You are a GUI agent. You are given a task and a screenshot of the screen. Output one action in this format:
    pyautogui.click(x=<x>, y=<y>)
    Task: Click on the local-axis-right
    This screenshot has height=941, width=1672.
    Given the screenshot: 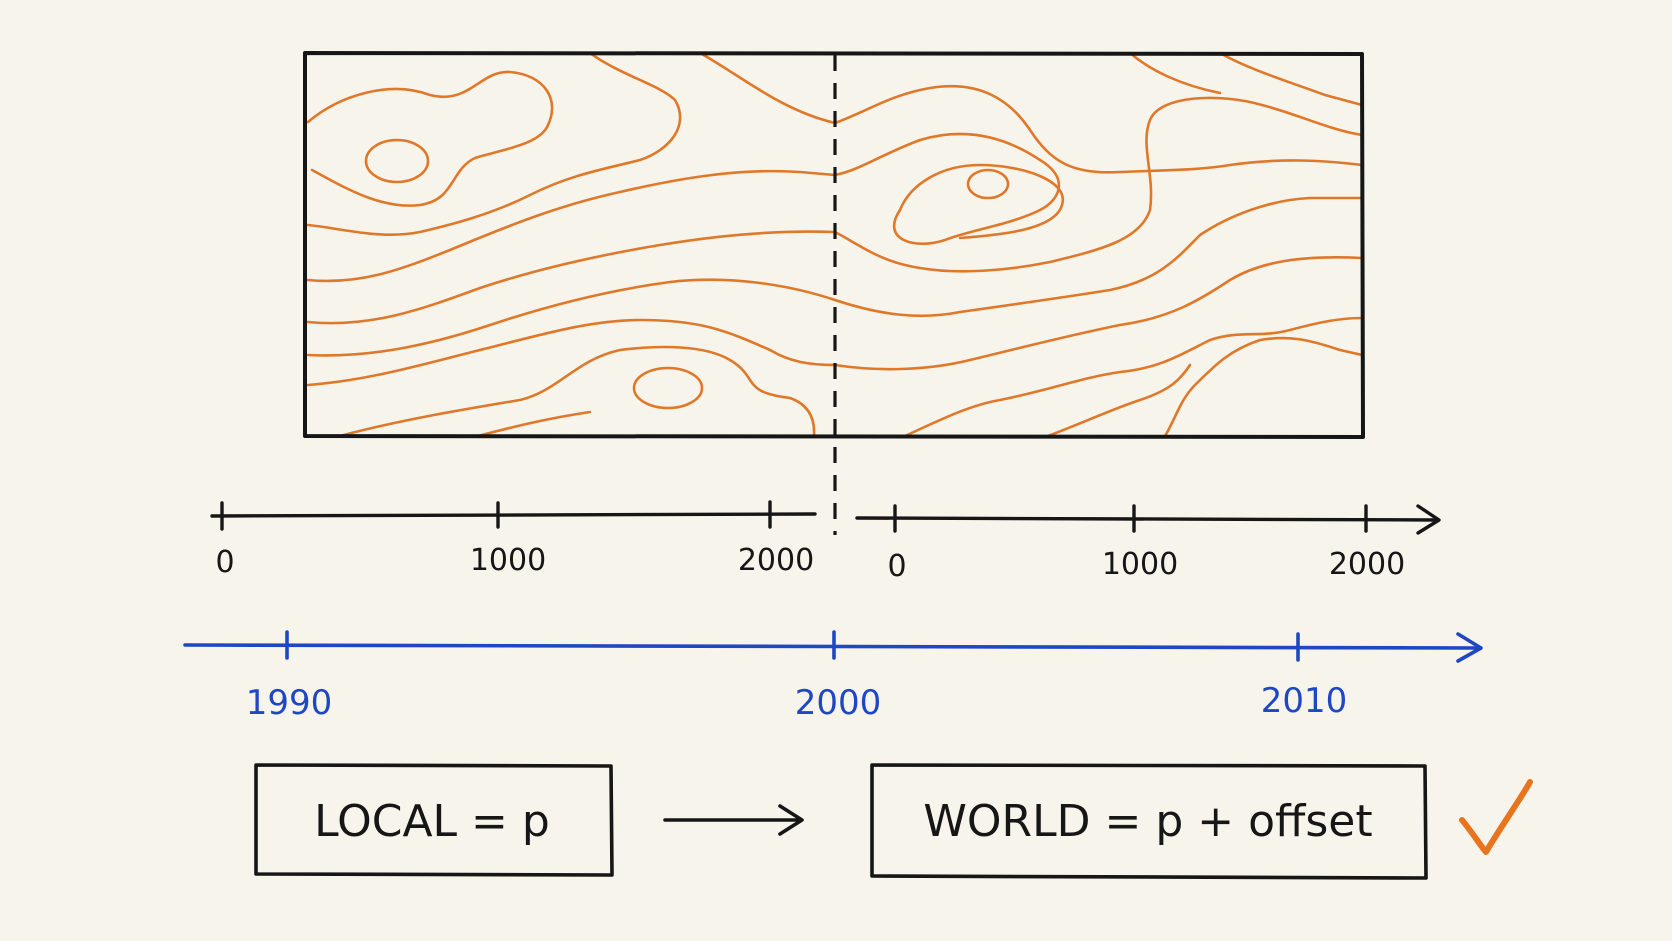 What is the action you would take?
    pyautogui.click(x=1148, y=519)
    